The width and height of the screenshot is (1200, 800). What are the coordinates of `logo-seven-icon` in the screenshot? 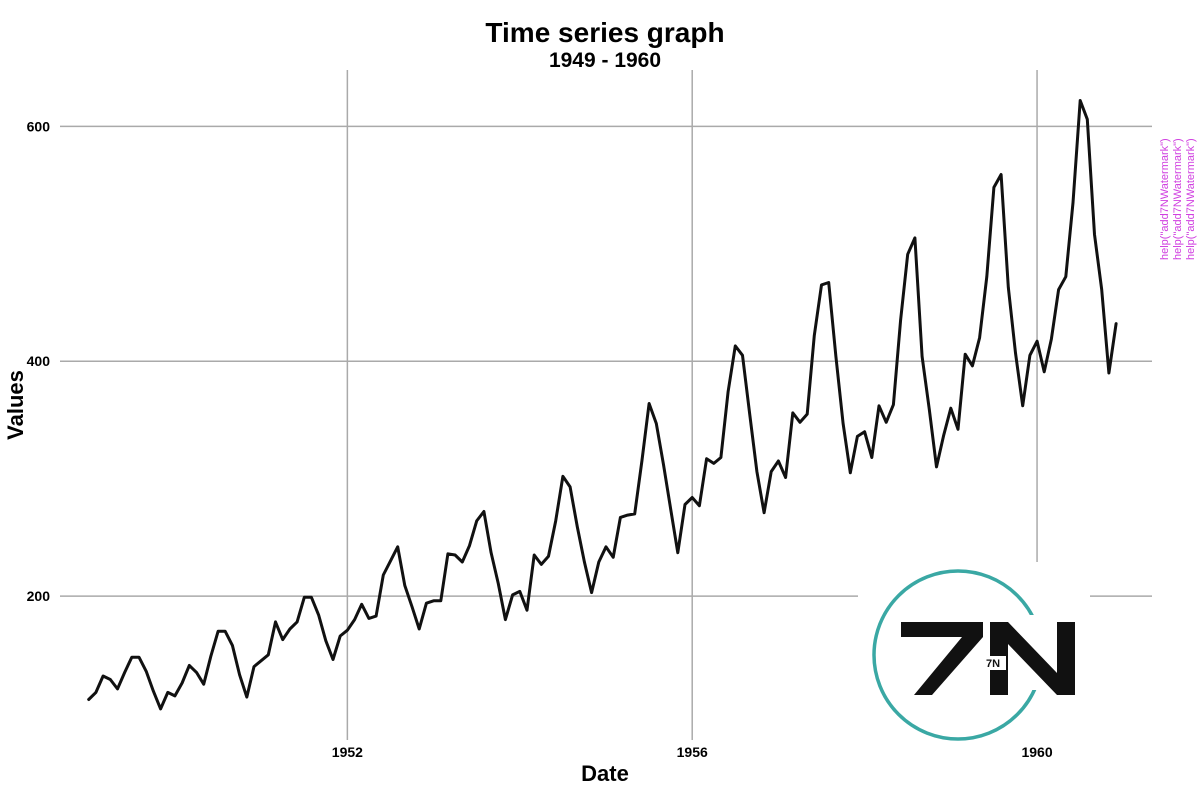 It's located at (942, 658).